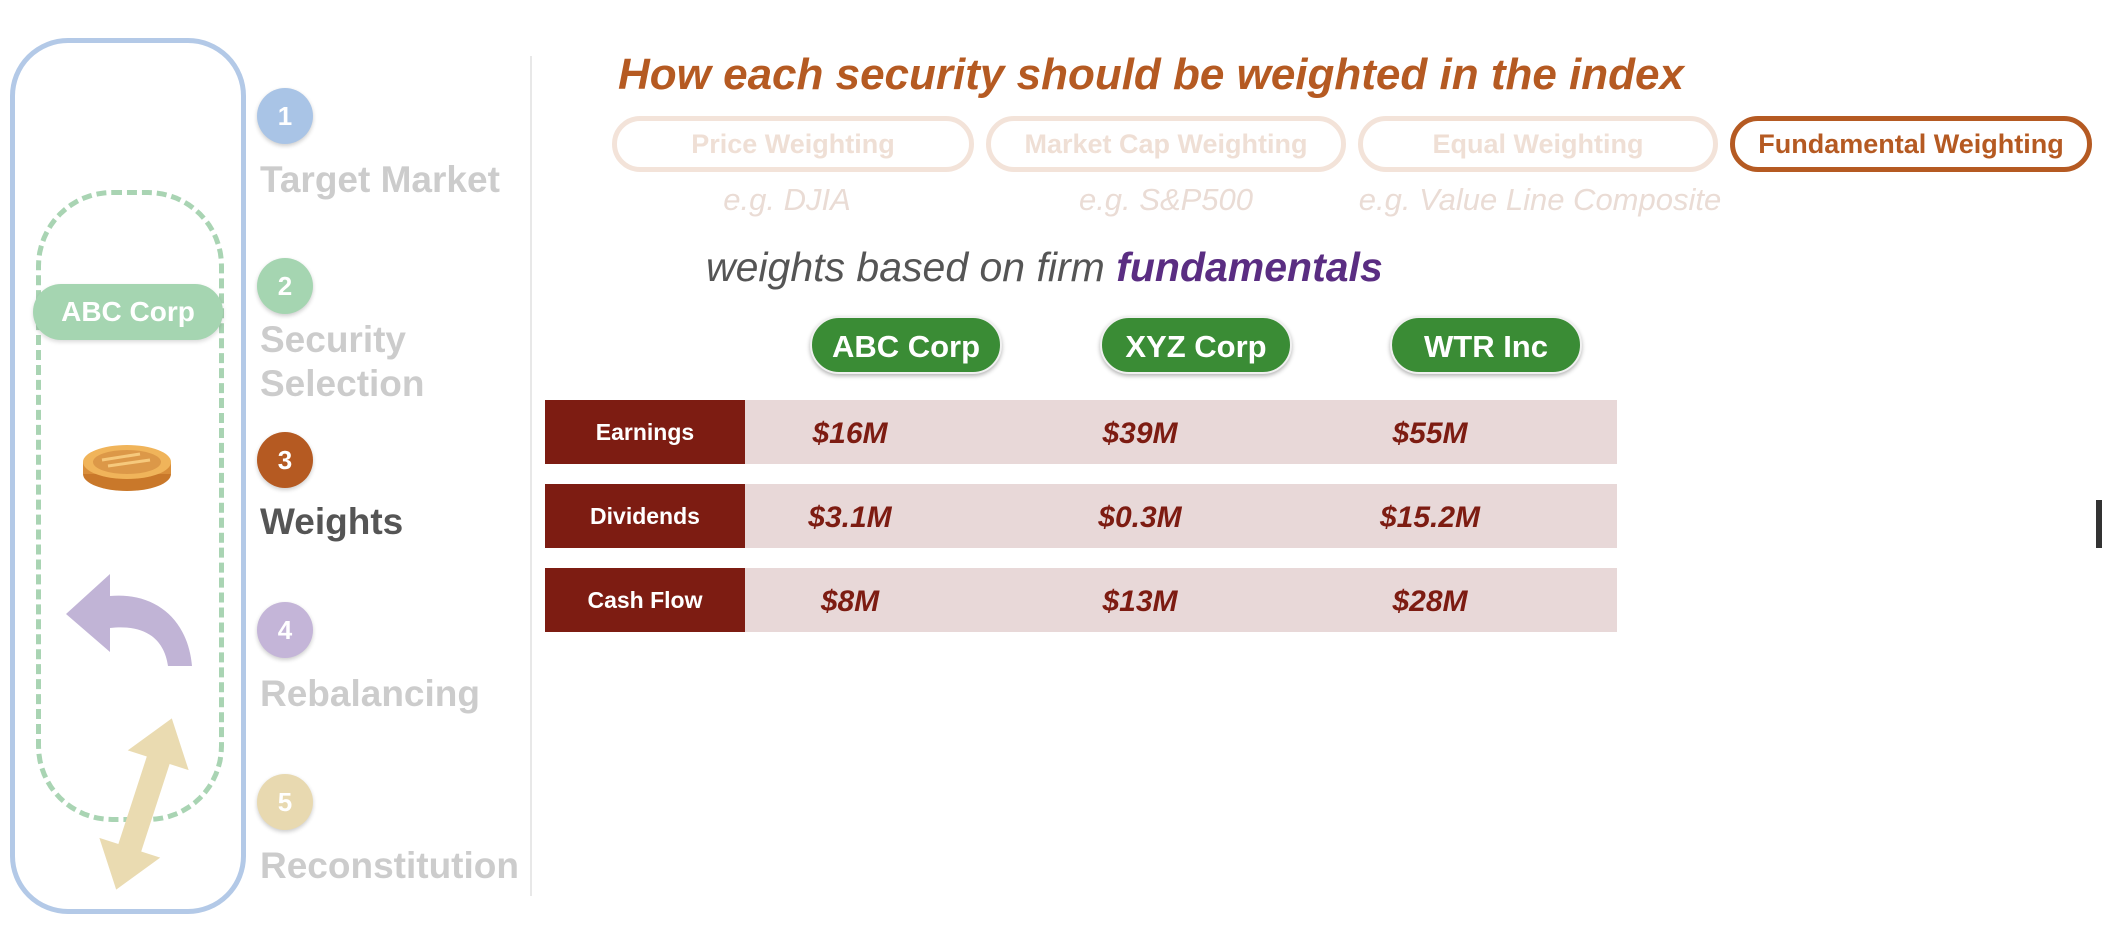  Describe the element at coordinates (370, 693) in the screenshot. I see `step-4-label: Rebalancing` at that location.